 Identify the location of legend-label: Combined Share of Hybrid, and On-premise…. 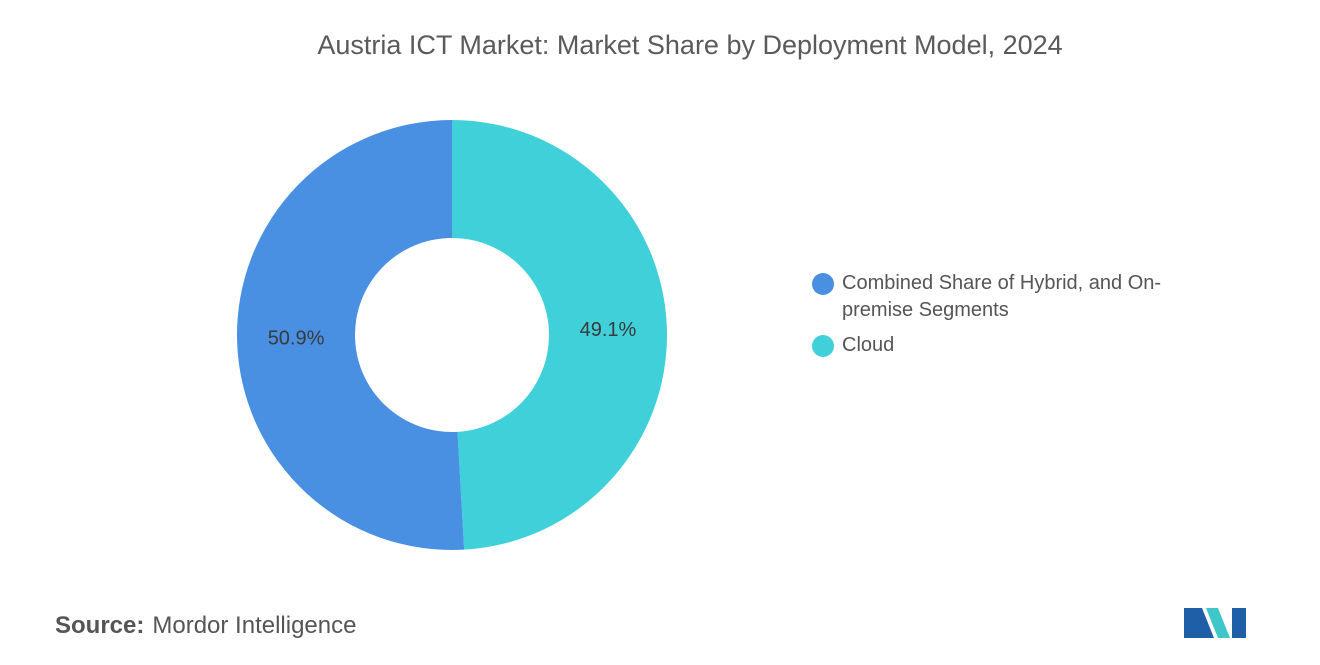
(1002, 296).